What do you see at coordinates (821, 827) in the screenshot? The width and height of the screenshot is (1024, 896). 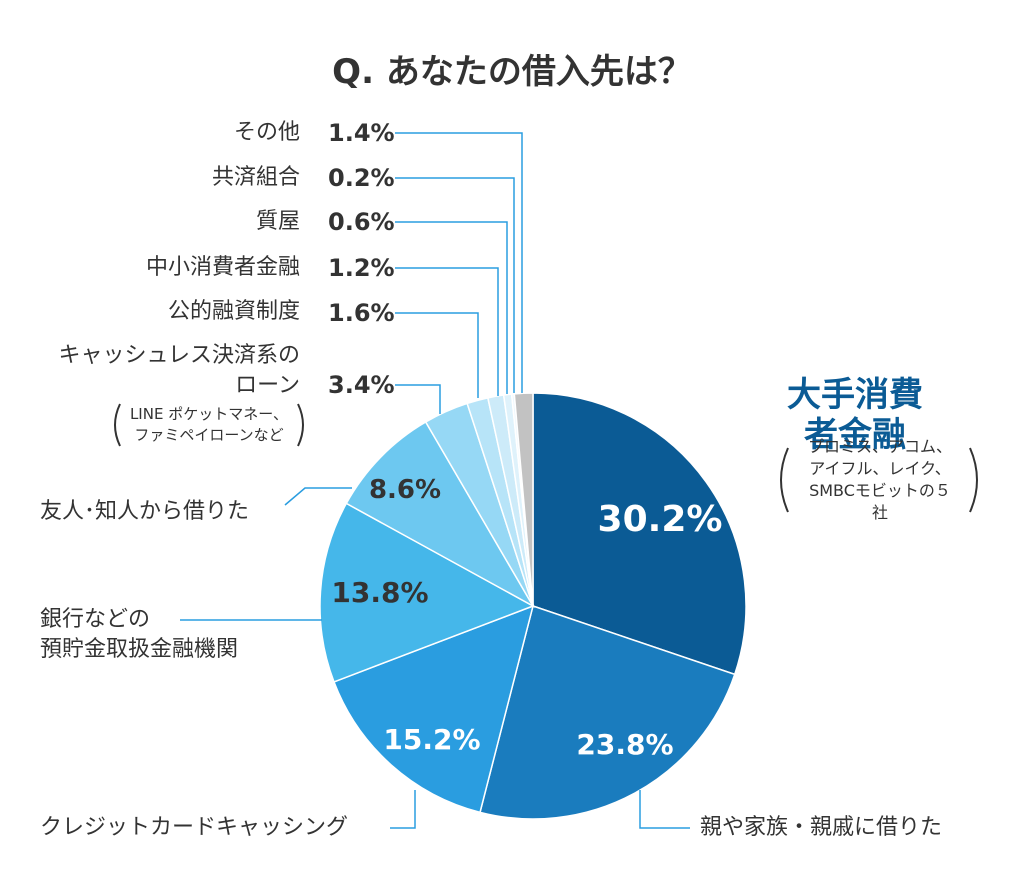 I see `category-label: 親や家族・親戚に借りた` at bounding box center [821, 827].